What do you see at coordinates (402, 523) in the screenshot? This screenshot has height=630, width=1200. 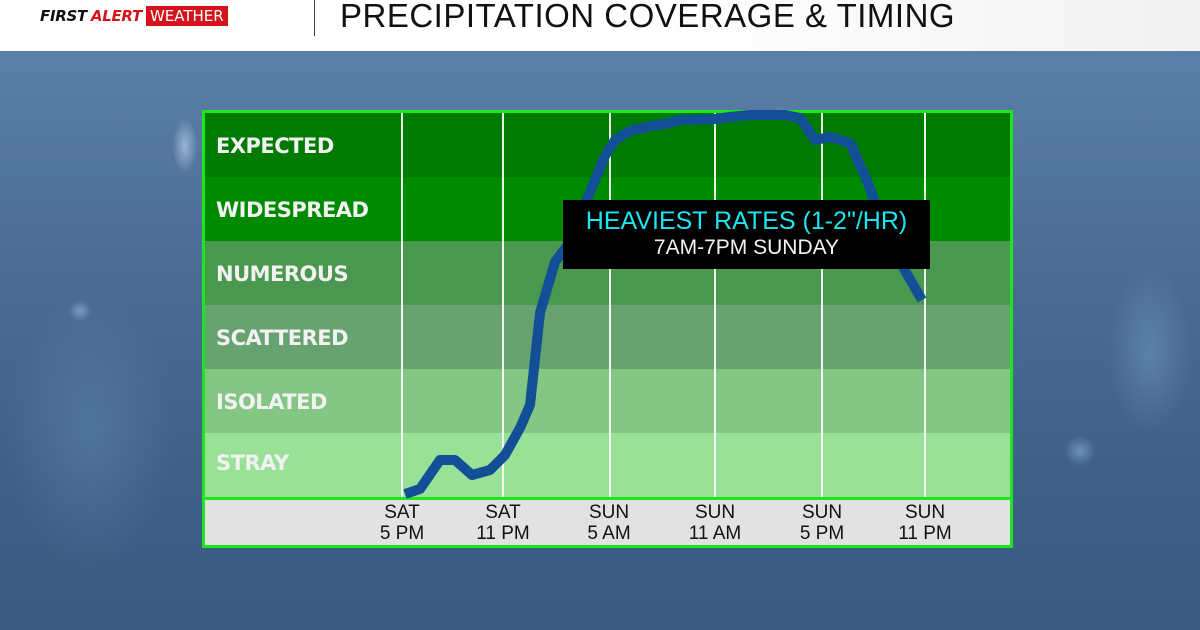 I see `x-tick-sat-5pm: SAT 5 PM` at bounding box center [402, 523].